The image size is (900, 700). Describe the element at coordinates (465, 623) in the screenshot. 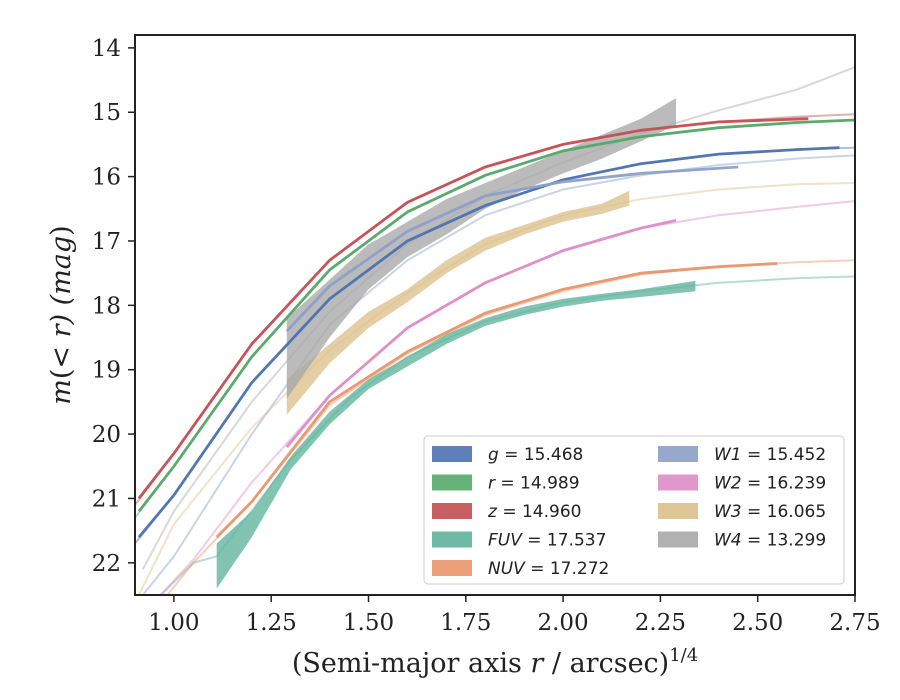

I see `x-tick-label: 1.75` at that location.